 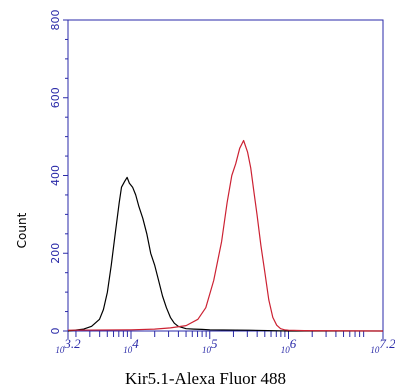 I want to click on x-tick-label: 107.2, so click(x=382, y=345).